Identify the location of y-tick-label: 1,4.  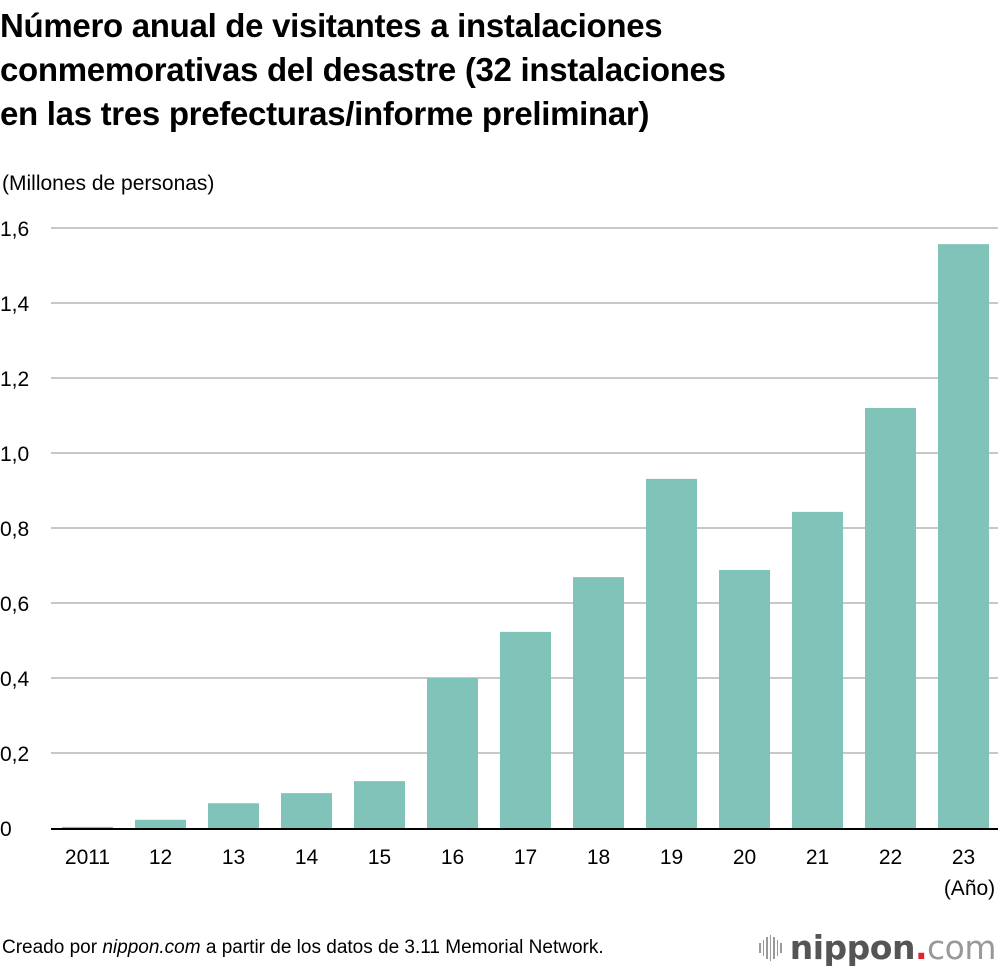
(15, 304).